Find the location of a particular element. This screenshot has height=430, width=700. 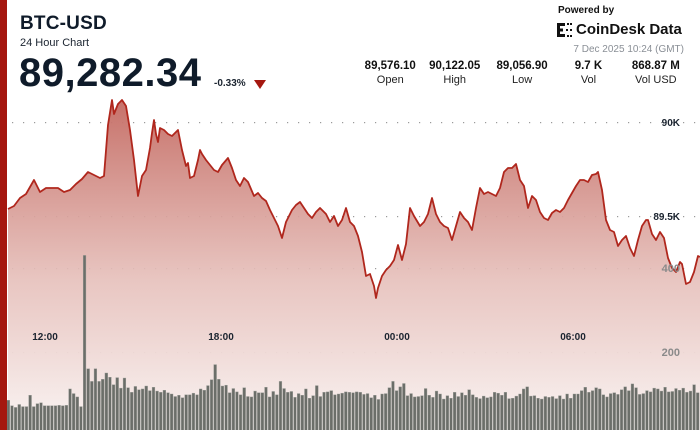

ticker-title: BTC-USD is located at coordinates (63, 23).